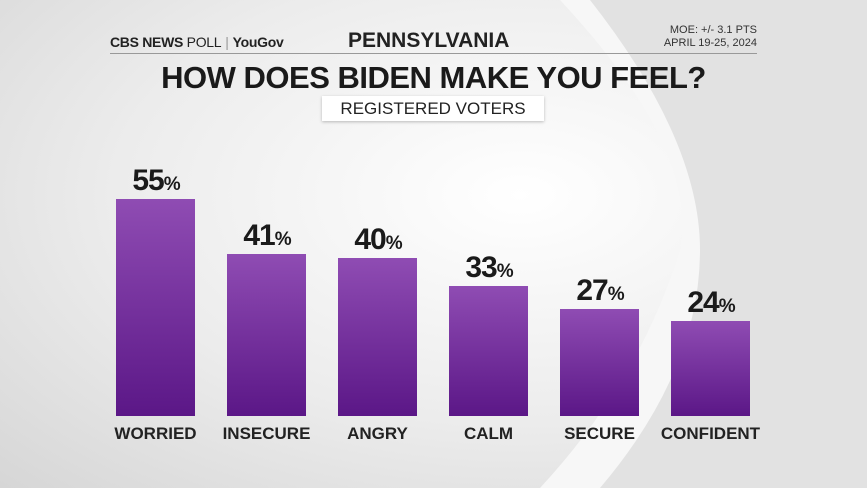 Image resolution: width=867 pixels, height=488 pixels. Describe the element at coordinates (433, 77) in the screenshot. I see `chart-title: HOW DOES BIDEN MAKE YOU FEEL?` at that location.